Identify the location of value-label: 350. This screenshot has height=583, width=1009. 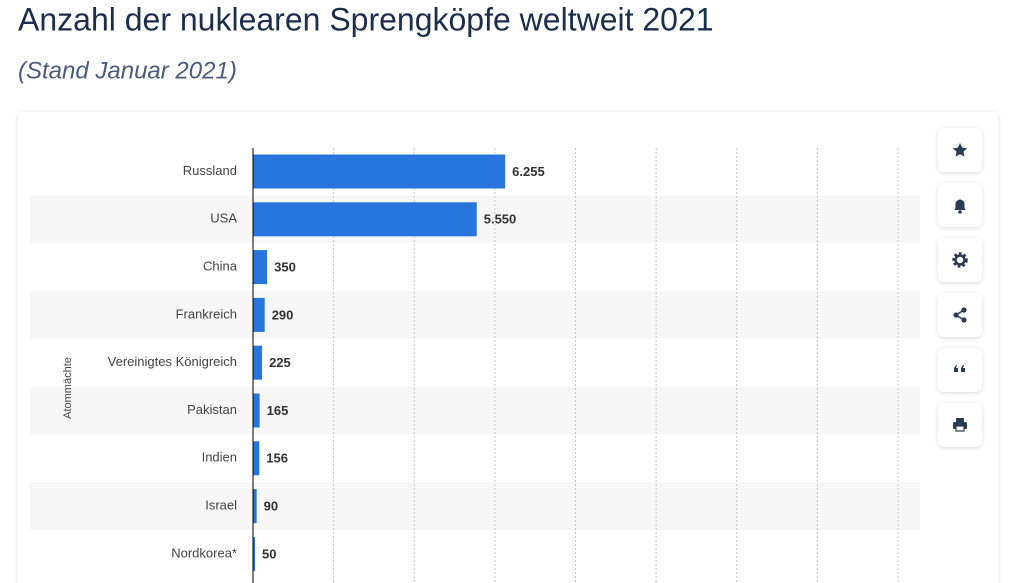
(285, 267).